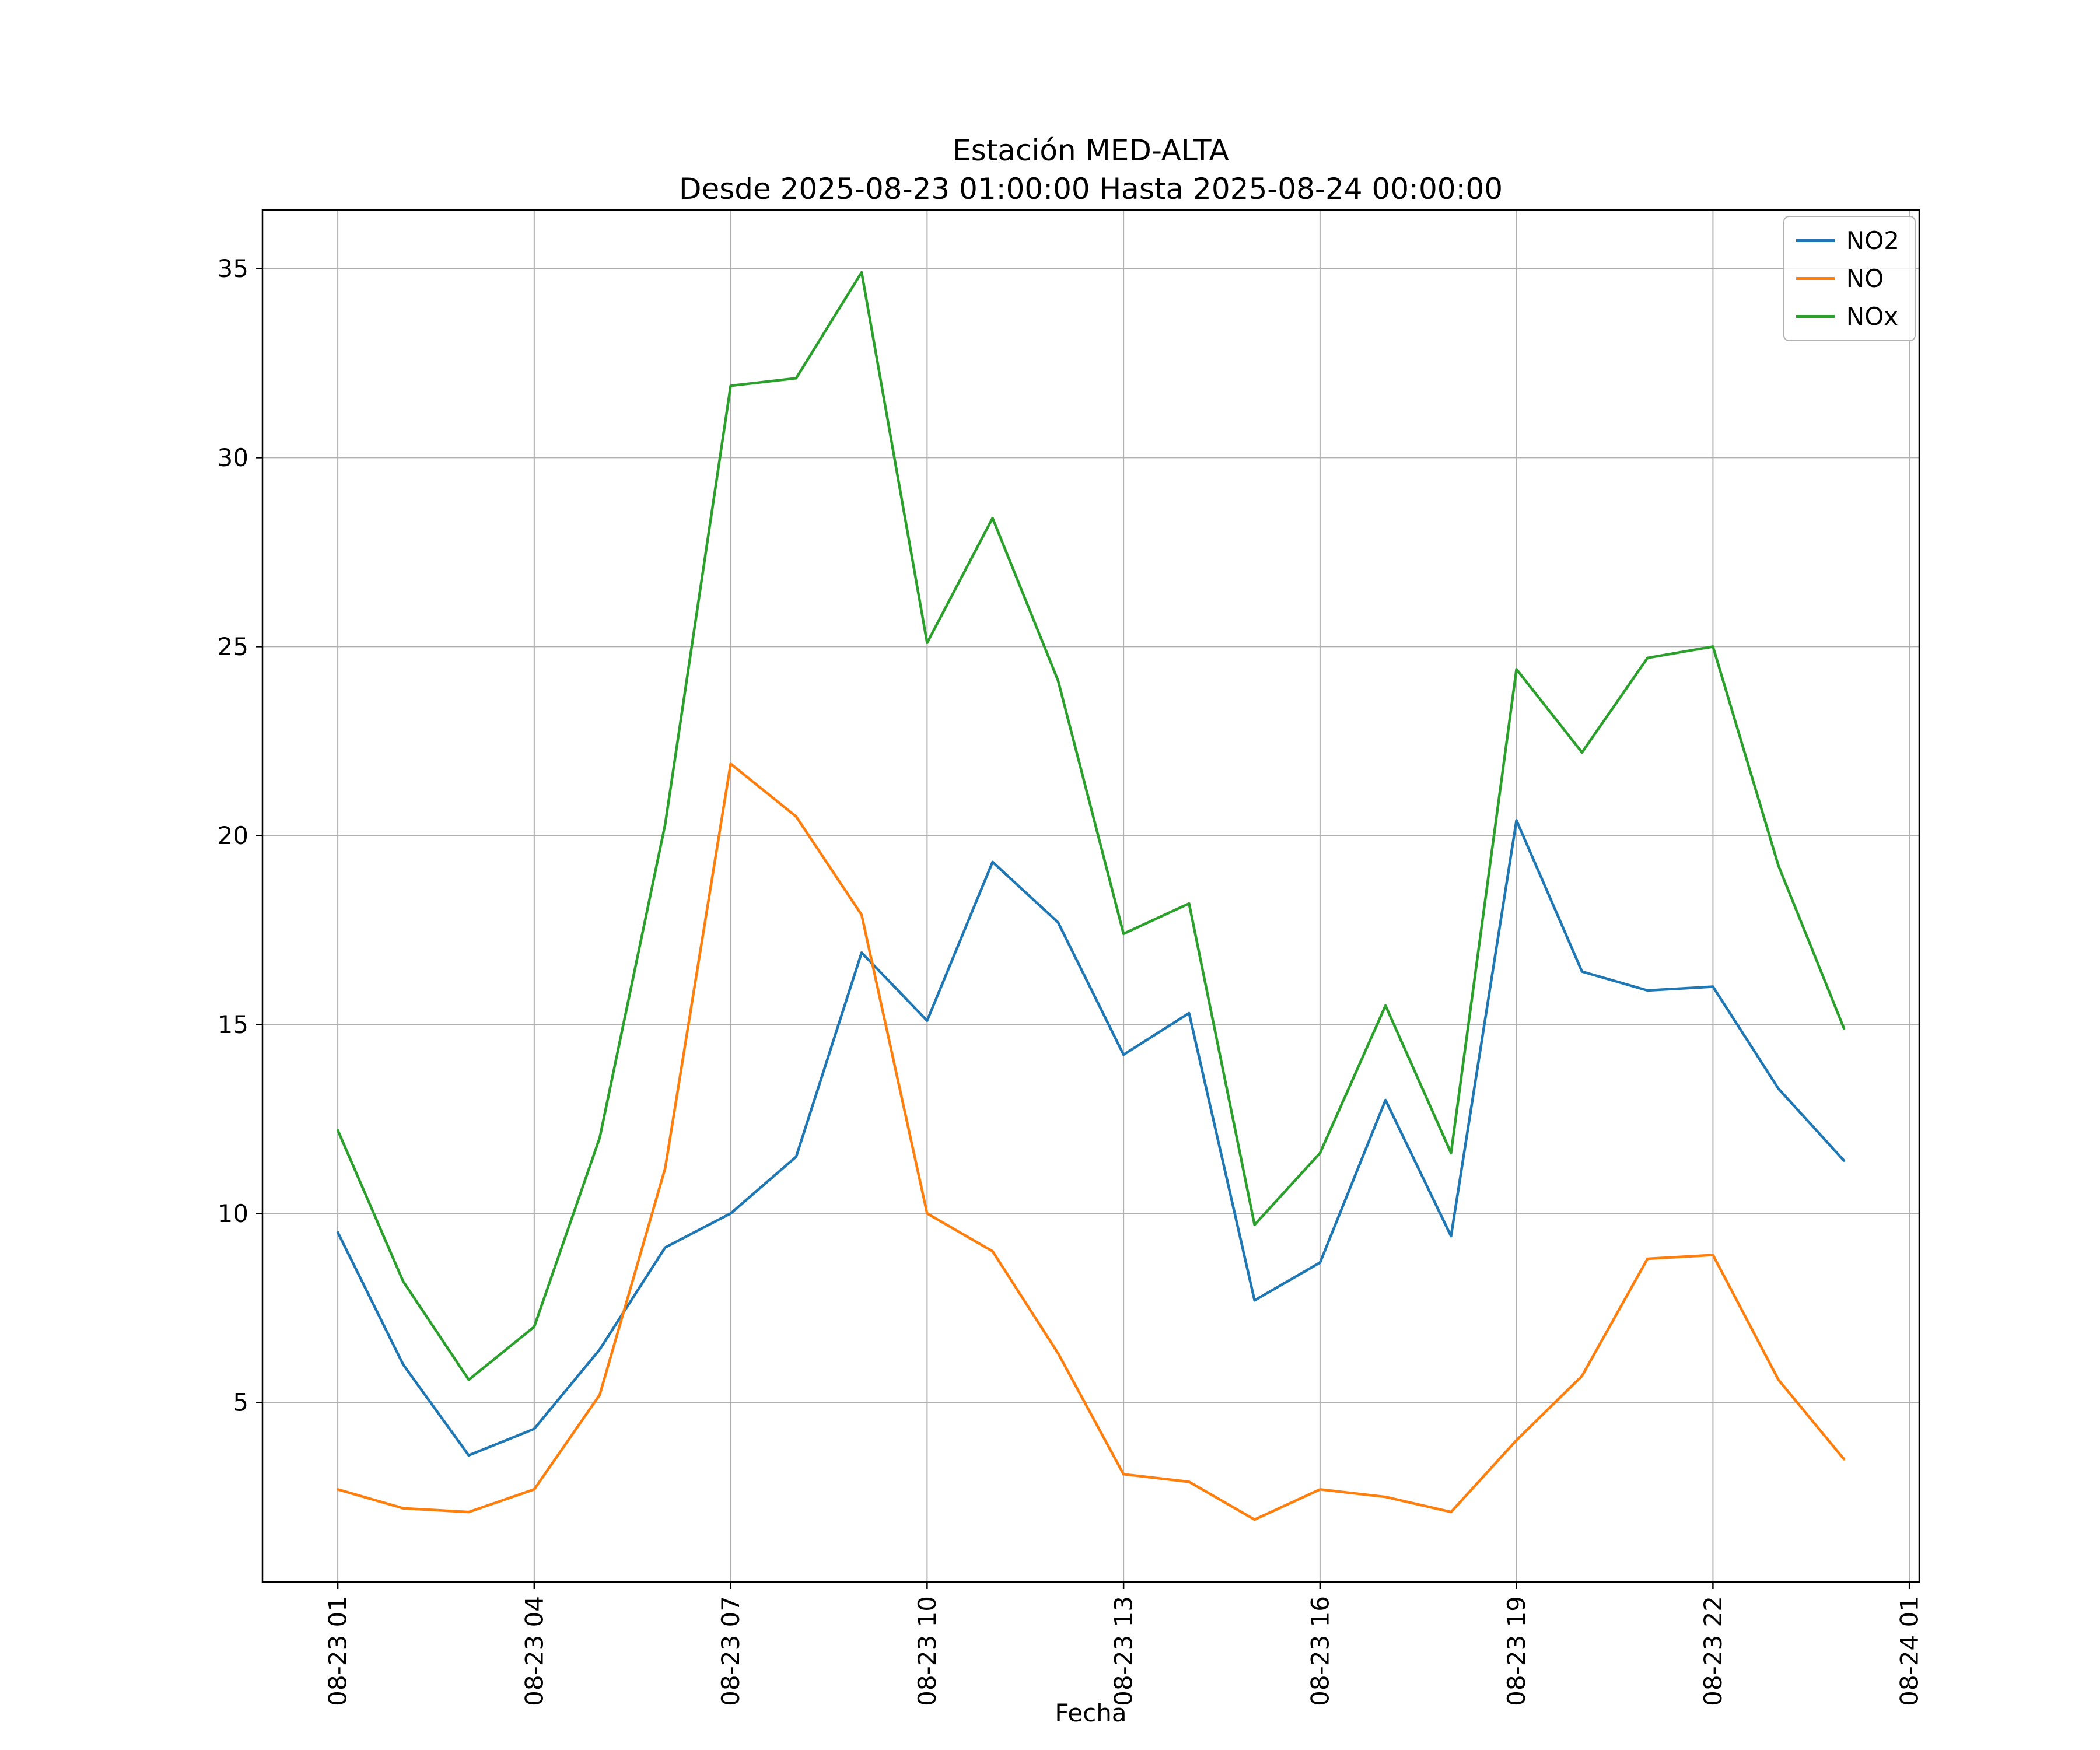 This screenshot has height=1750, width=2100. I want to click on x-tick-label: 08-23 16, so click(1320, 1651).